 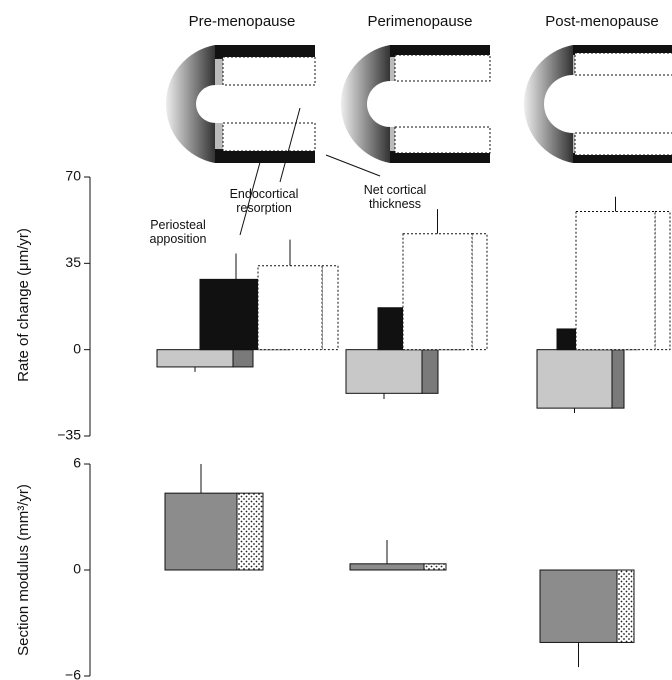 What do you see at coordinates (395, 197) in the screenshot?
I see `series-label: Net cortical thickness` at bounding box center [395, 197].